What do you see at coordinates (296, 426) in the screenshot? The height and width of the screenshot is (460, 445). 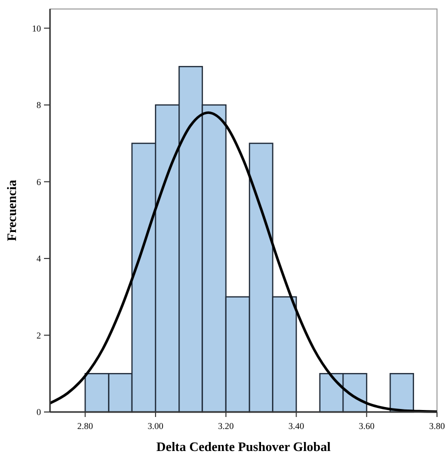 I see `x-tick-label: 3.40` at bounding box center [296, 426].